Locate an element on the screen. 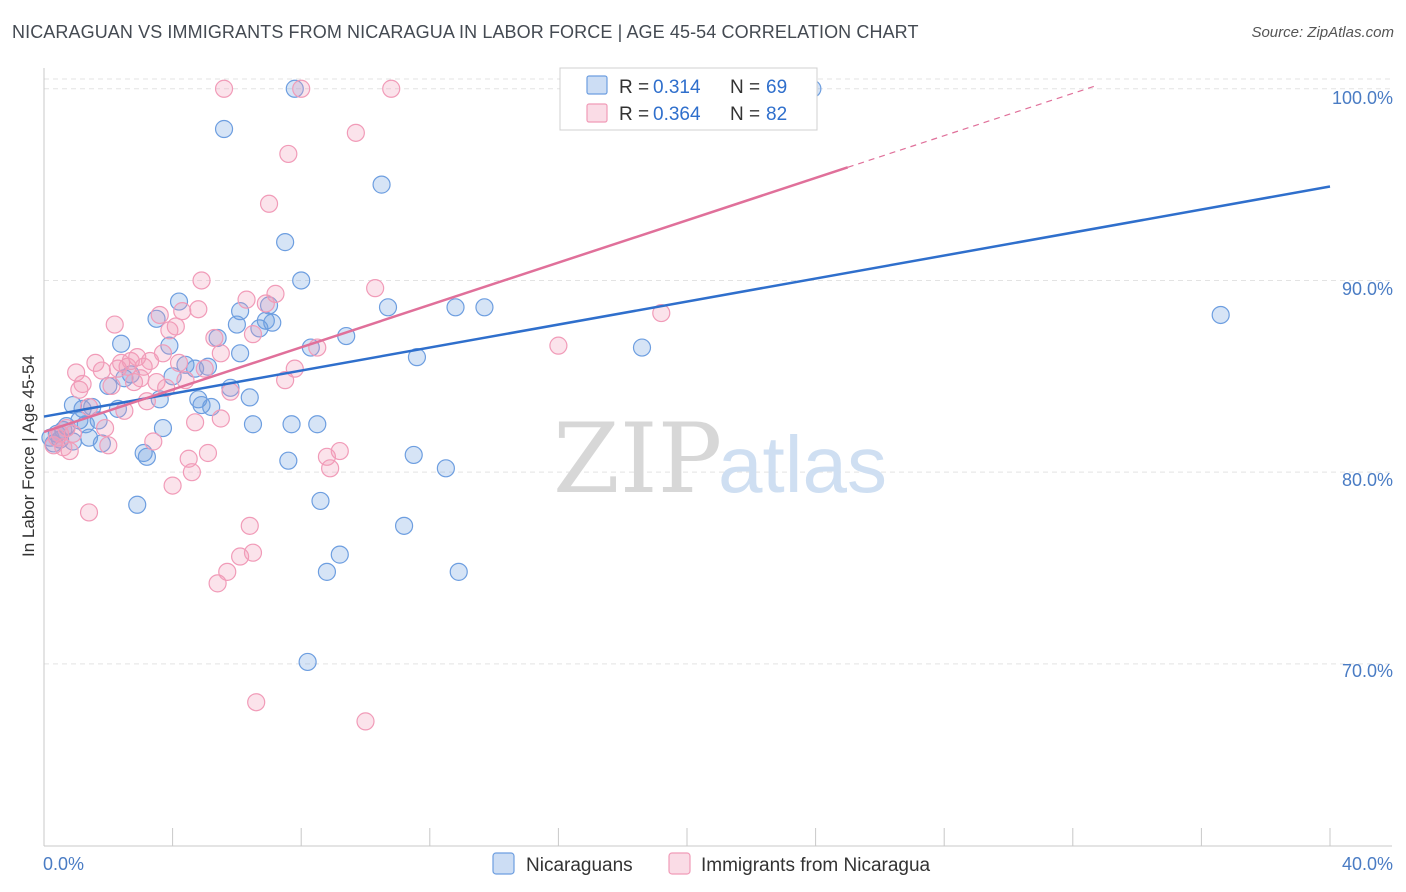 The image size is (1406, 892). legend: R = 0.314 N = 69 R = 0.364 N = 82 is located at coordinates (688, 99).